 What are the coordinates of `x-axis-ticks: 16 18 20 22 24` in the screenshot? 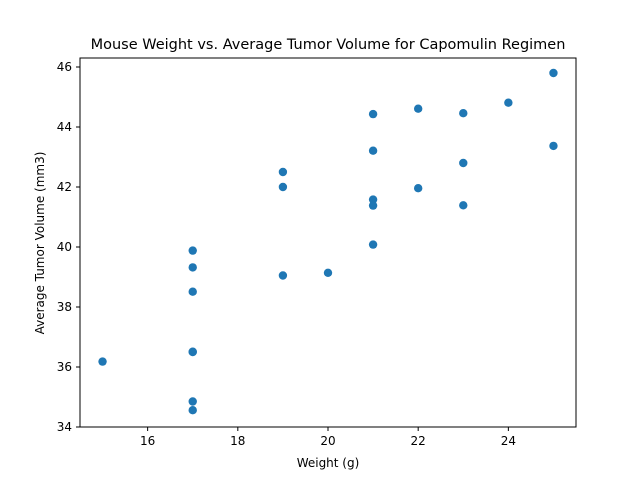 It's located at (328, 437).